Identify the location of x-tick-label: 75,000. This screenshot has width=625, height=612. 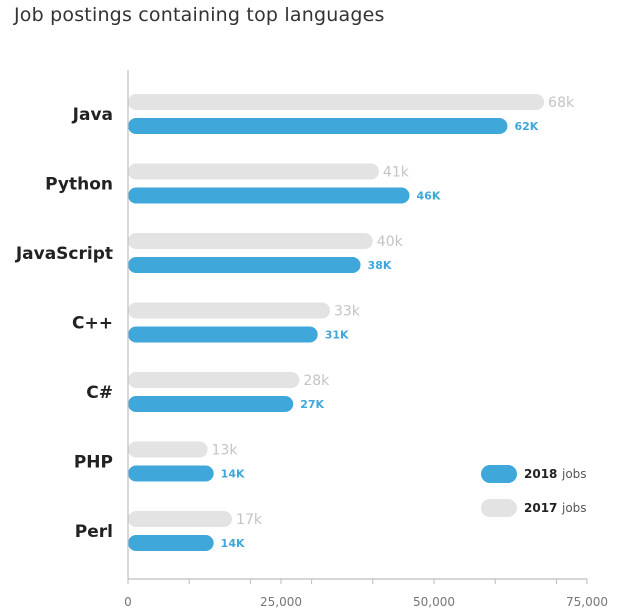
(587, 602).